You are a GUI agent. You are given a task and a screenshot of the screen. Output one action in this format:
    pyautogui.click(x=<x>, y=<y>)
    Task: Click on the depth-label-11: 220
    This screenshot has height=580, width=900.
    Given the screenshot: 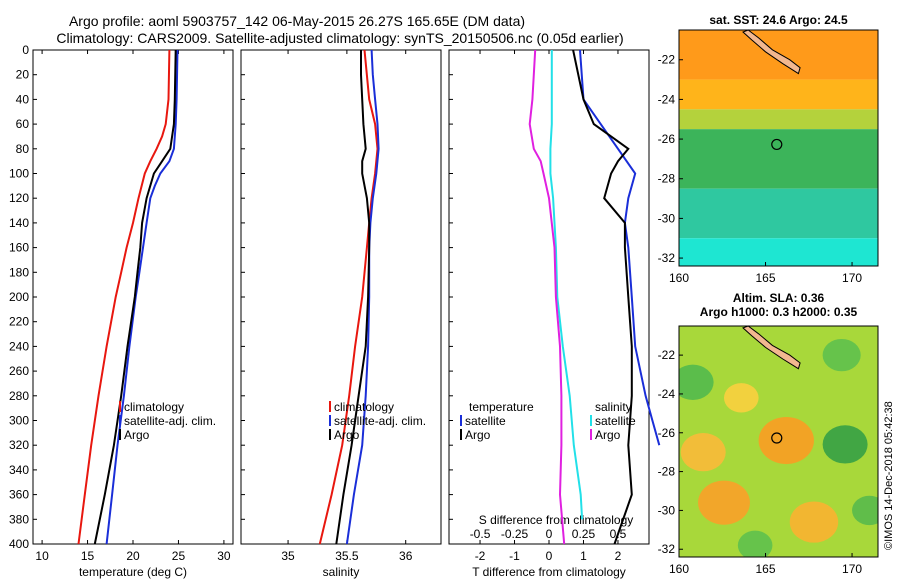 What is the action you would take?
    pyautogui.click(x=19, y=322)
    